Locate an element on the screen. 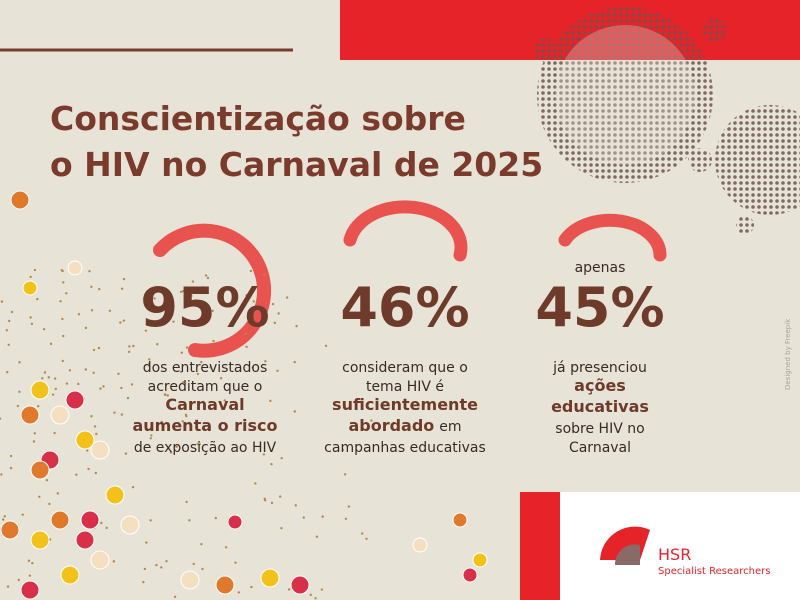 The width and height of the screenshot is (800, 600). text-segment: em is located at coordinates (450, 427).